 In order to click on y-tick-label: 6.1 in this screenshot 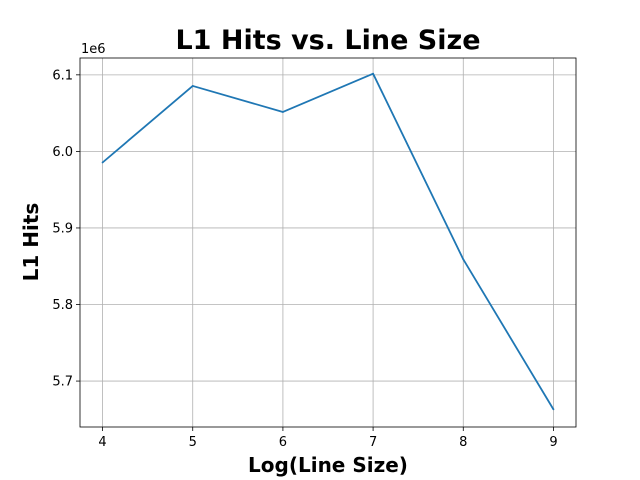, I will do `click(62, 75)`.